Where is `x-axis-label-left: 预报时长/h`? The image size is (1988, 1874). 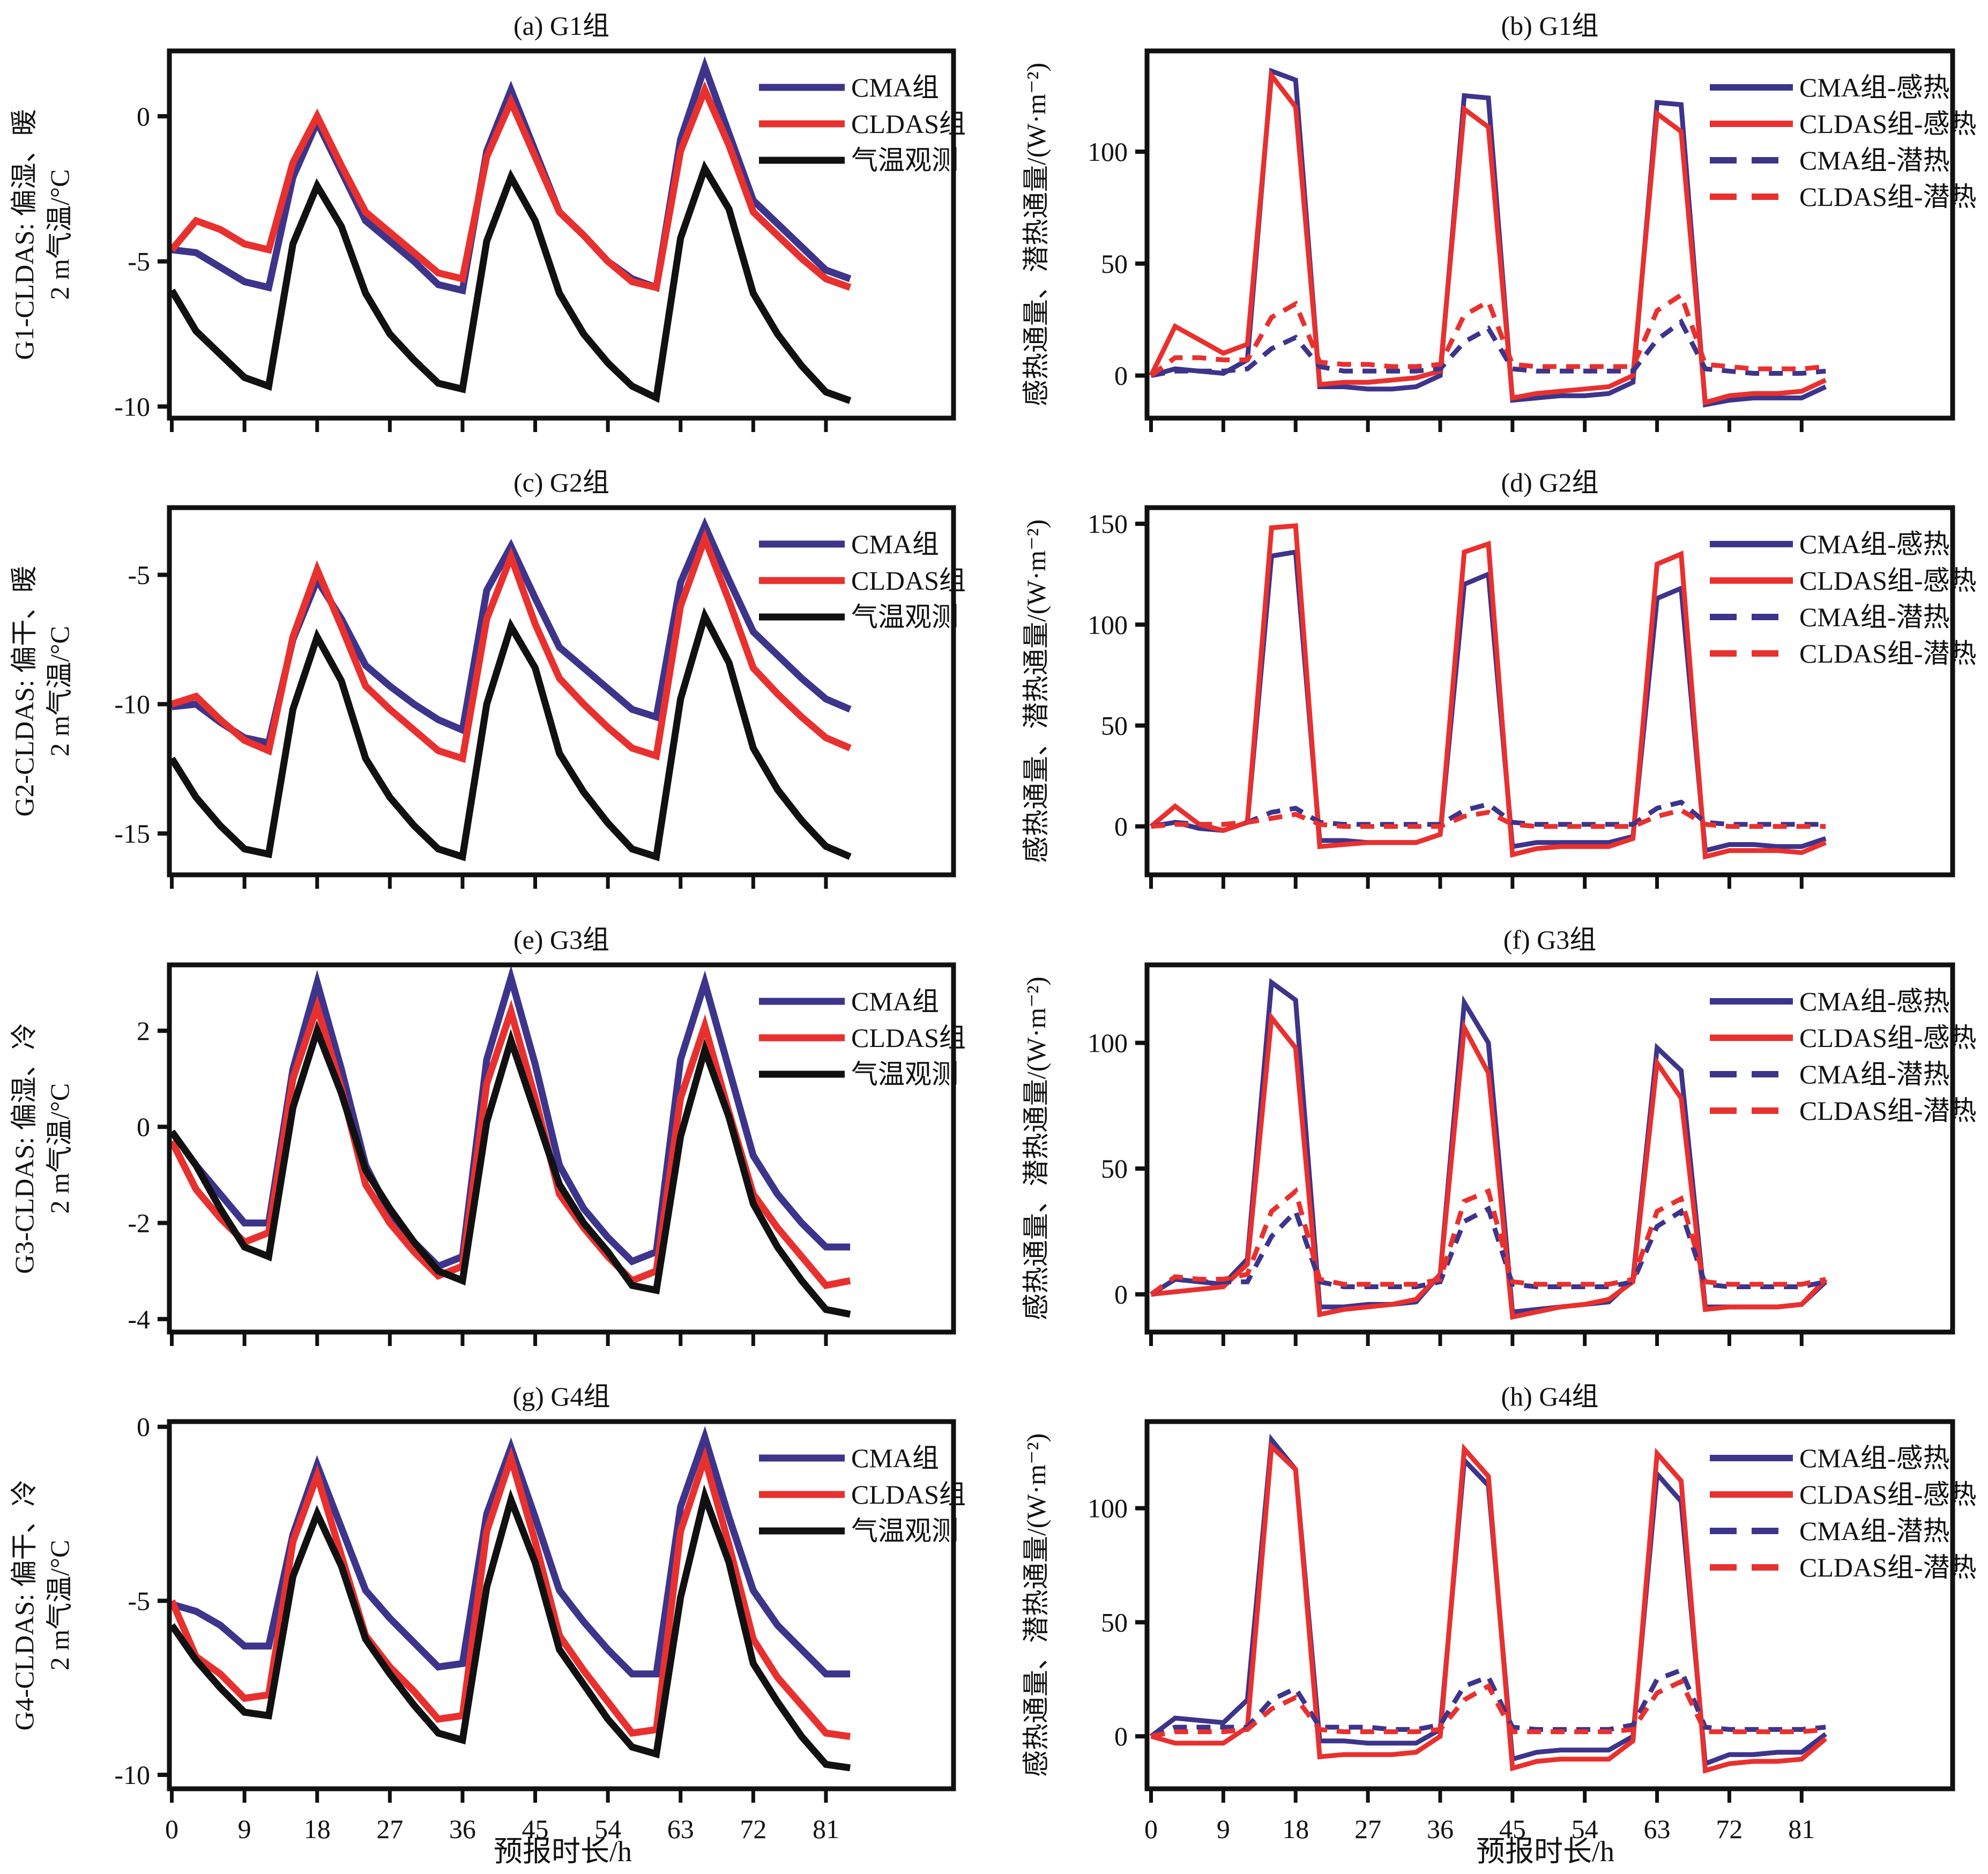
x-axis-label-left: 预报时长/h is located at coordinates (563, 1851).